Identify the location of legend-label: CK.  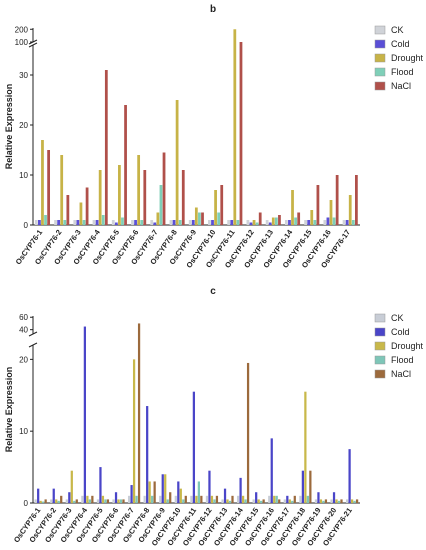
(397, 30).